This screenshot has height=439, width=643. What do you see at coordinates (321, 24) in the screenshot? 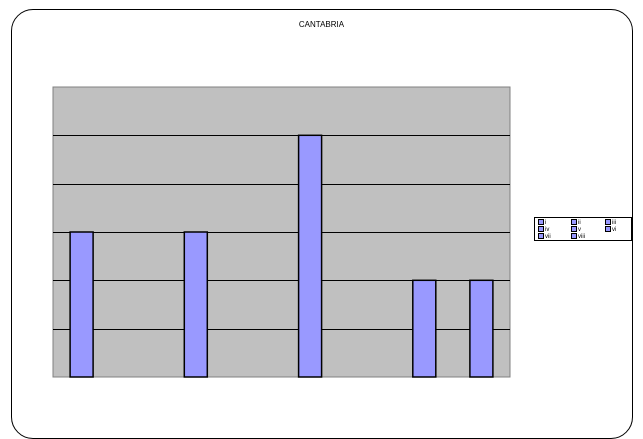
I see `chart-title: CANTABRIA` at bounding box center [321, 24].